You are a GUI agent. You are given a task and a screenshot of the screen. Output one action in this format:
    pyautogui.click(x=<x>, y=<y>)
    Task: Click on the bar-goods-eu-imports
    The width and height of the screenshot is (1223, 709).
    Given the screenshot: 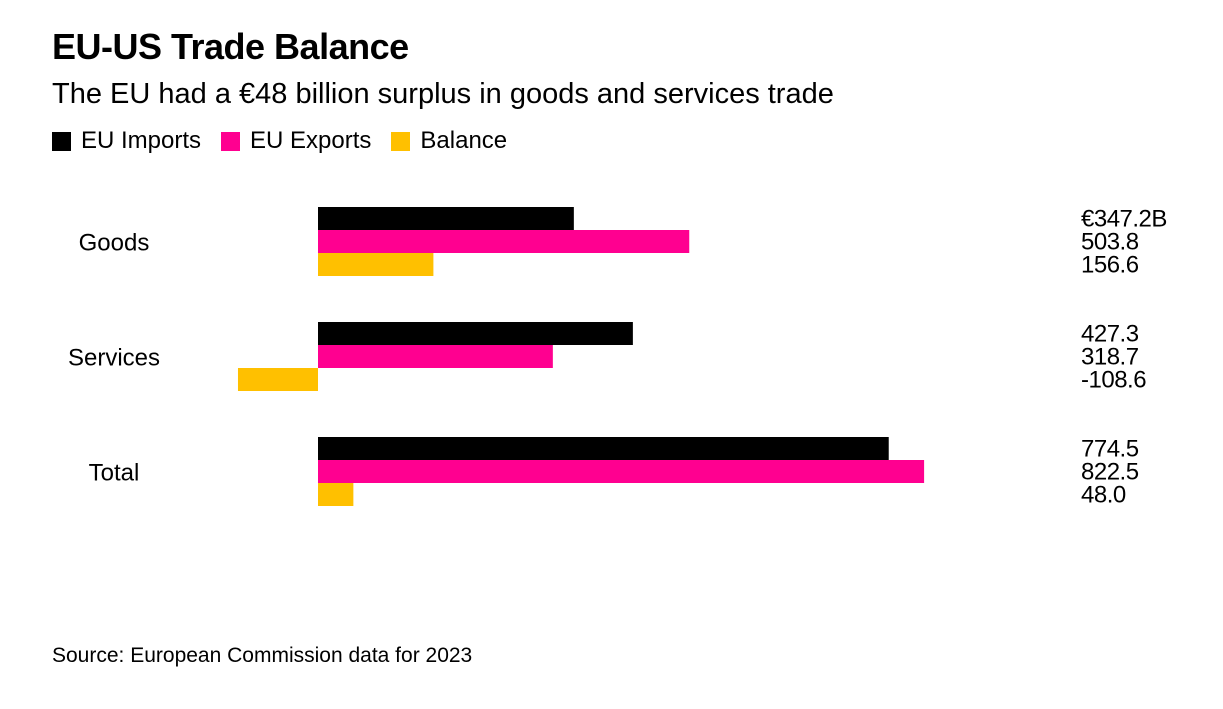 What is the action you would take?
    pyautogui.click(x=446, y=218)
    